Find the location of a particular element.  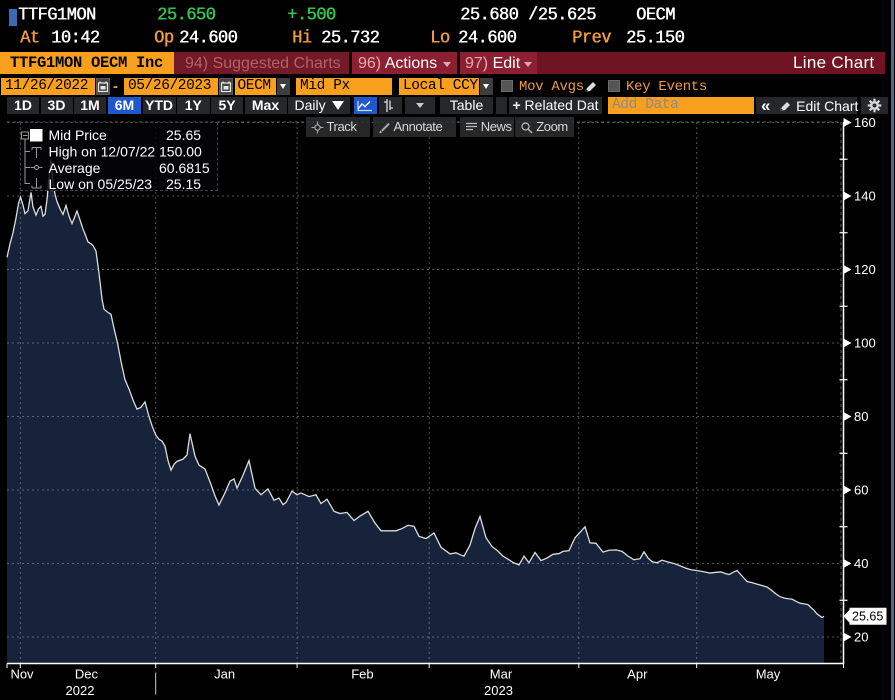

svg-text: 120 is located at coordinates (865, 269).